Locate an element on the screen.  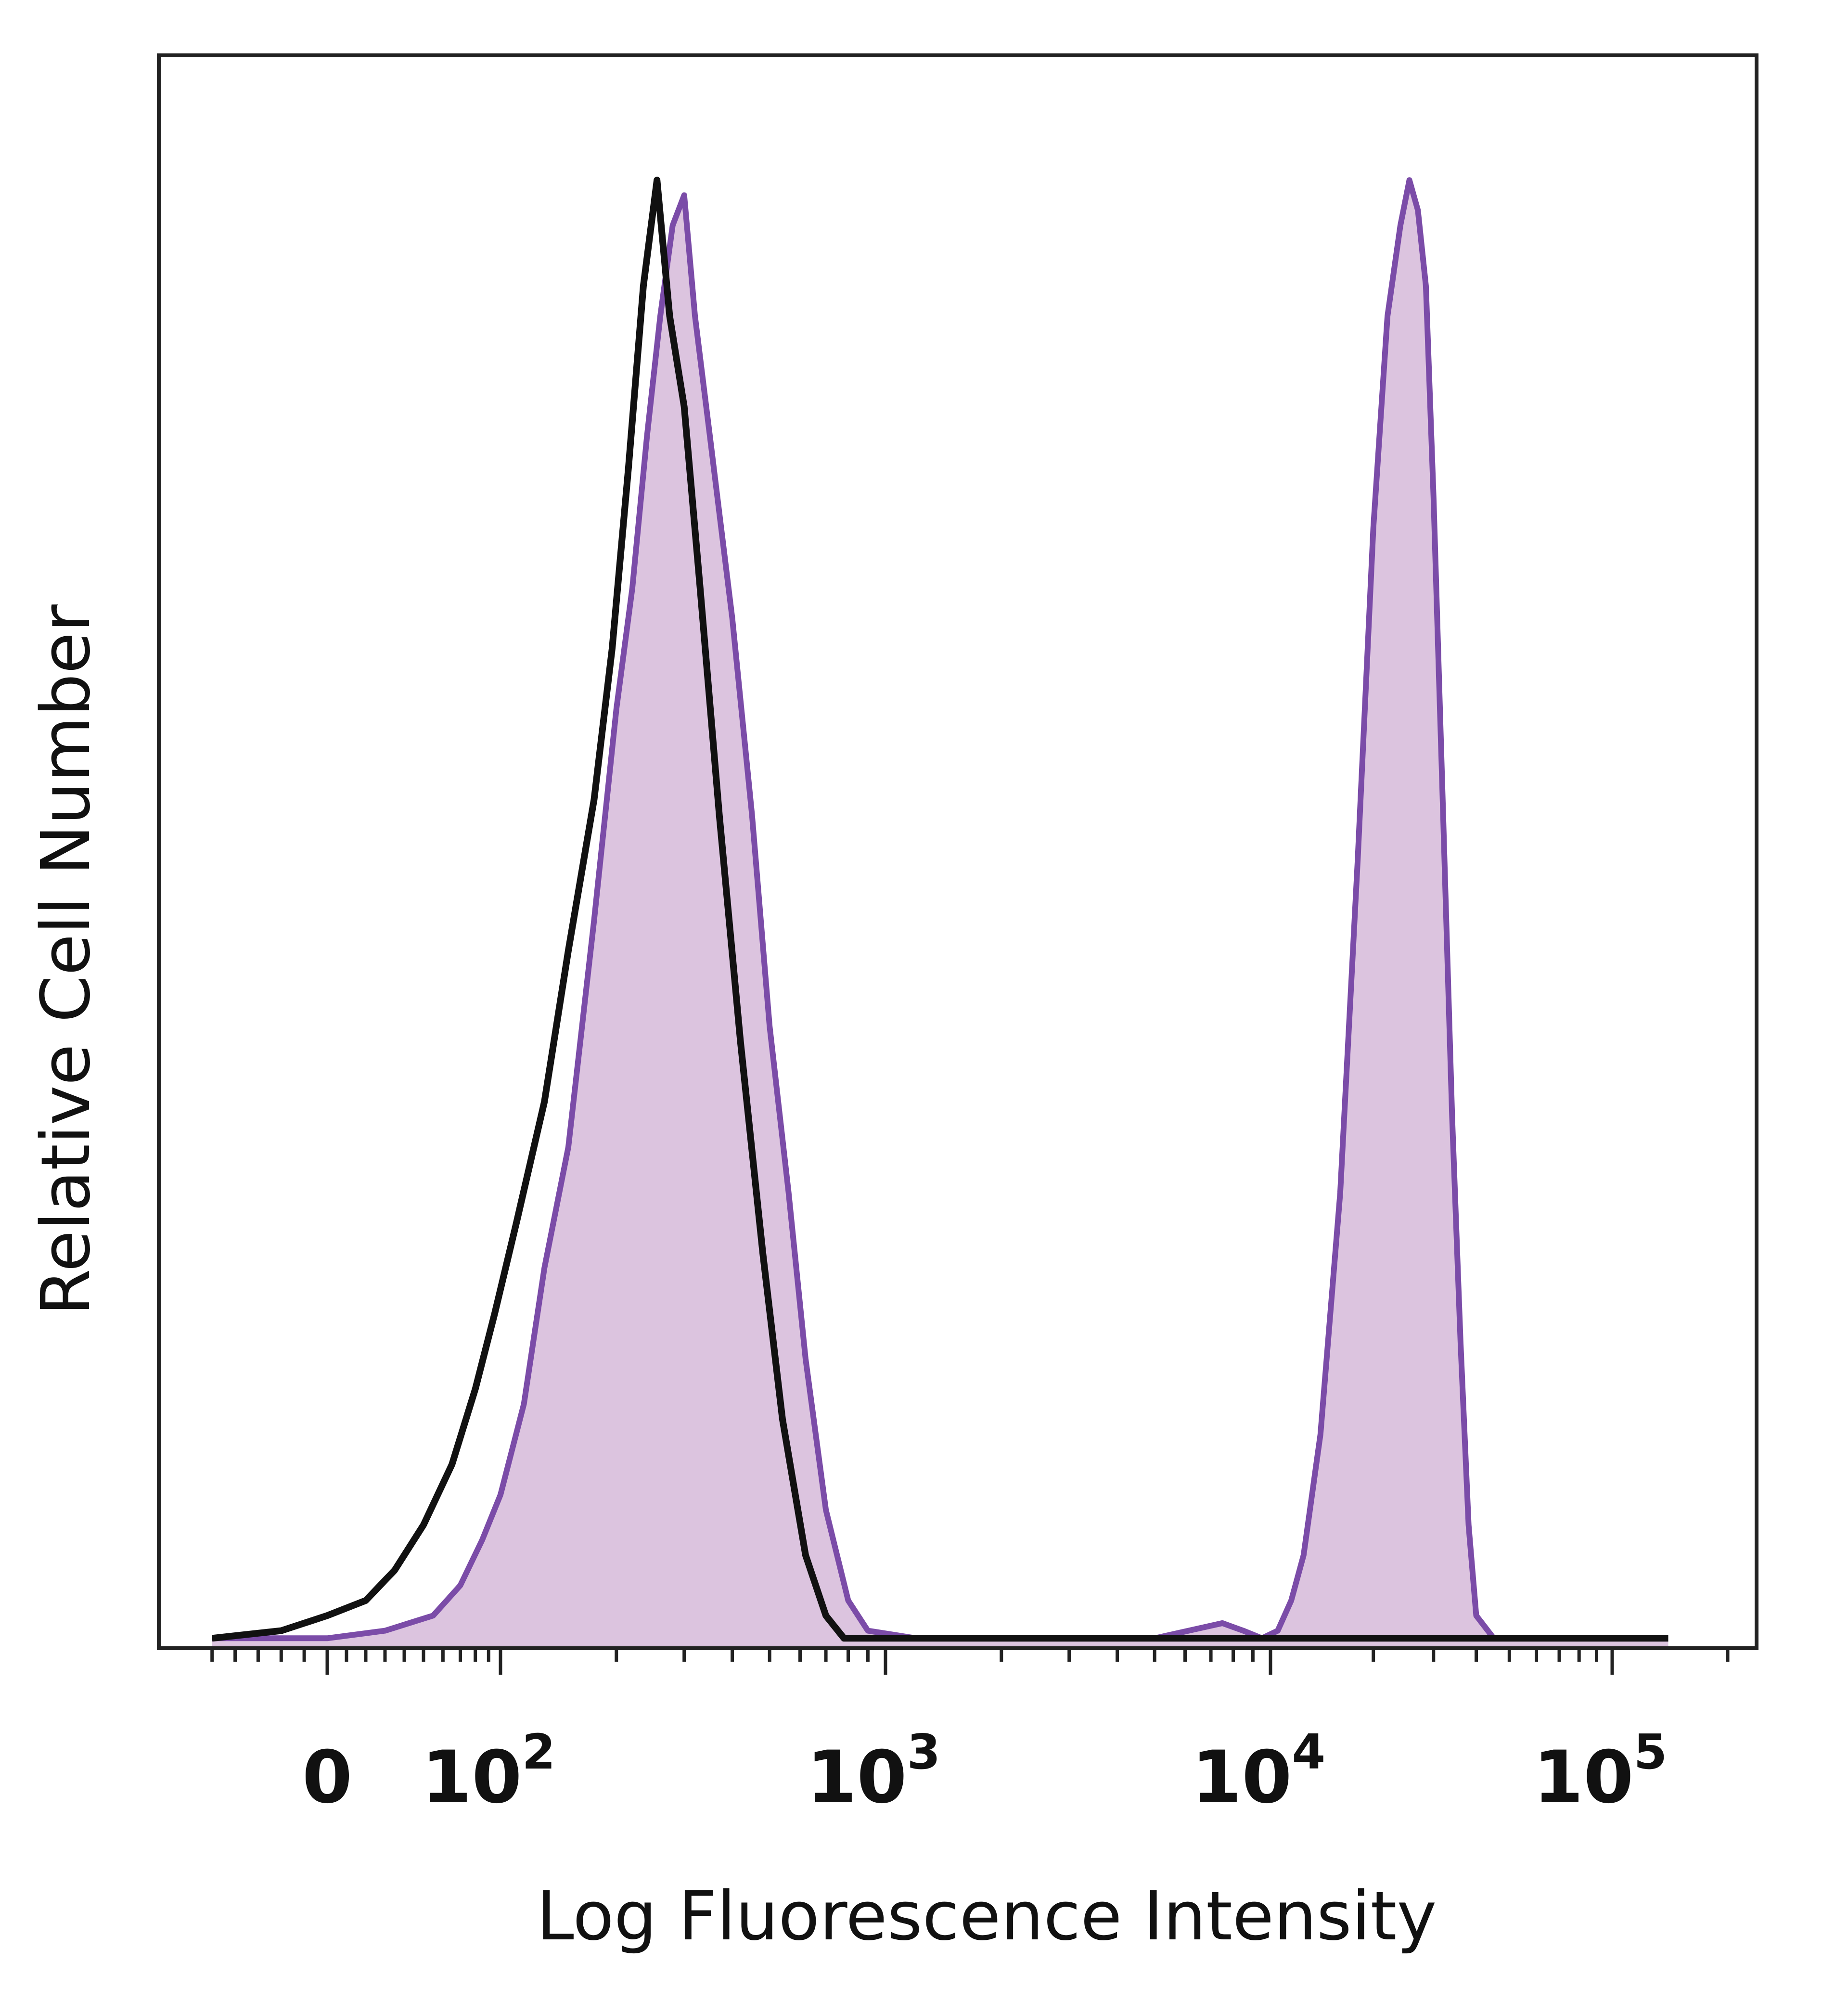
x-axis-tick-labels: 0 102 103 104 105 is located at coordinates (984, 1772).